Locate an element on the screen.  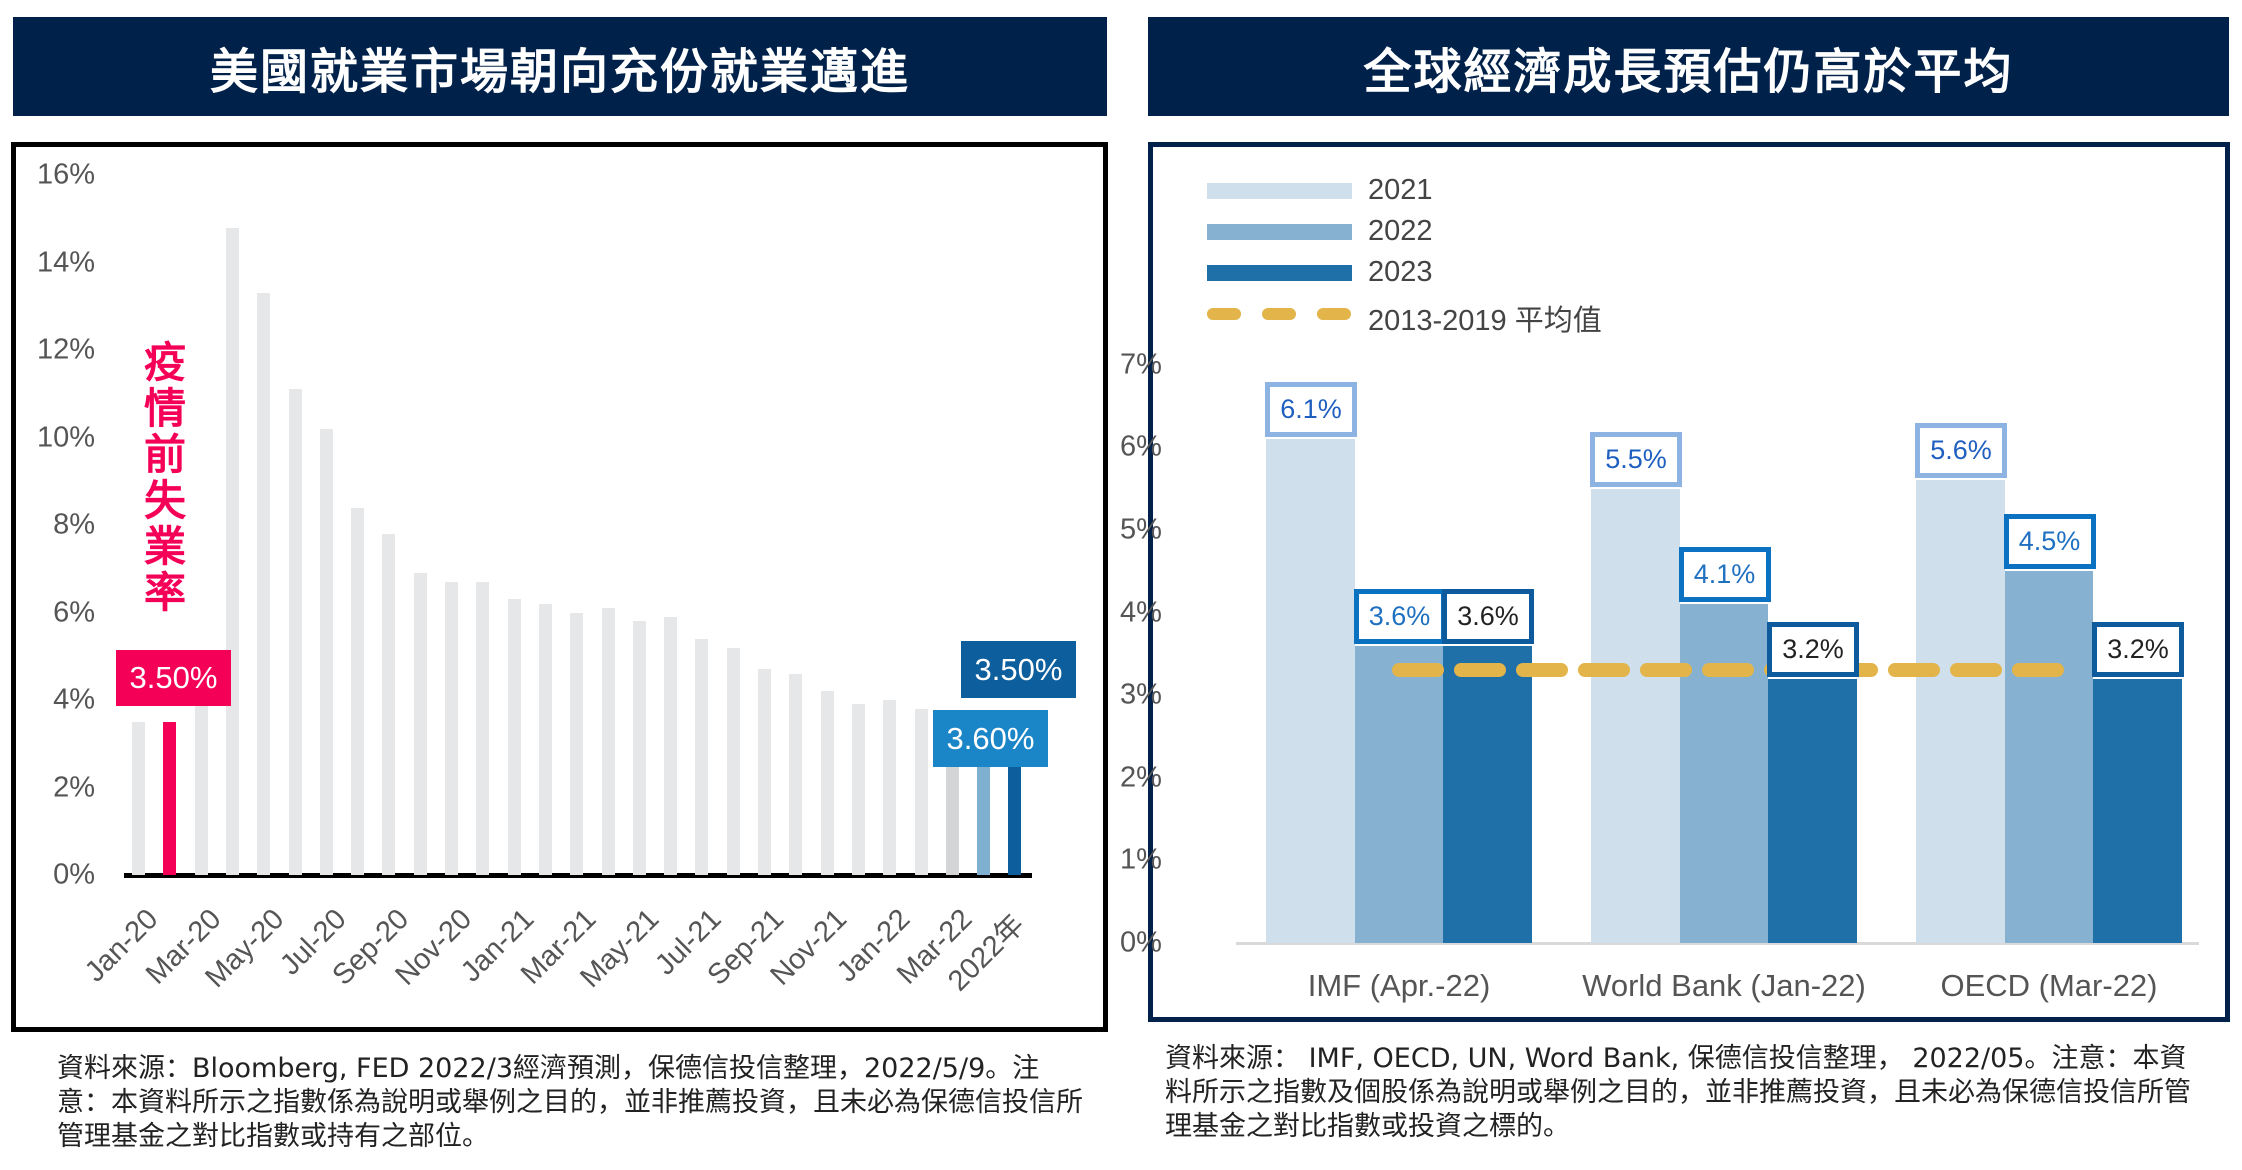
value-label-2023: 3.6% is located at coordinates (1488, 616).